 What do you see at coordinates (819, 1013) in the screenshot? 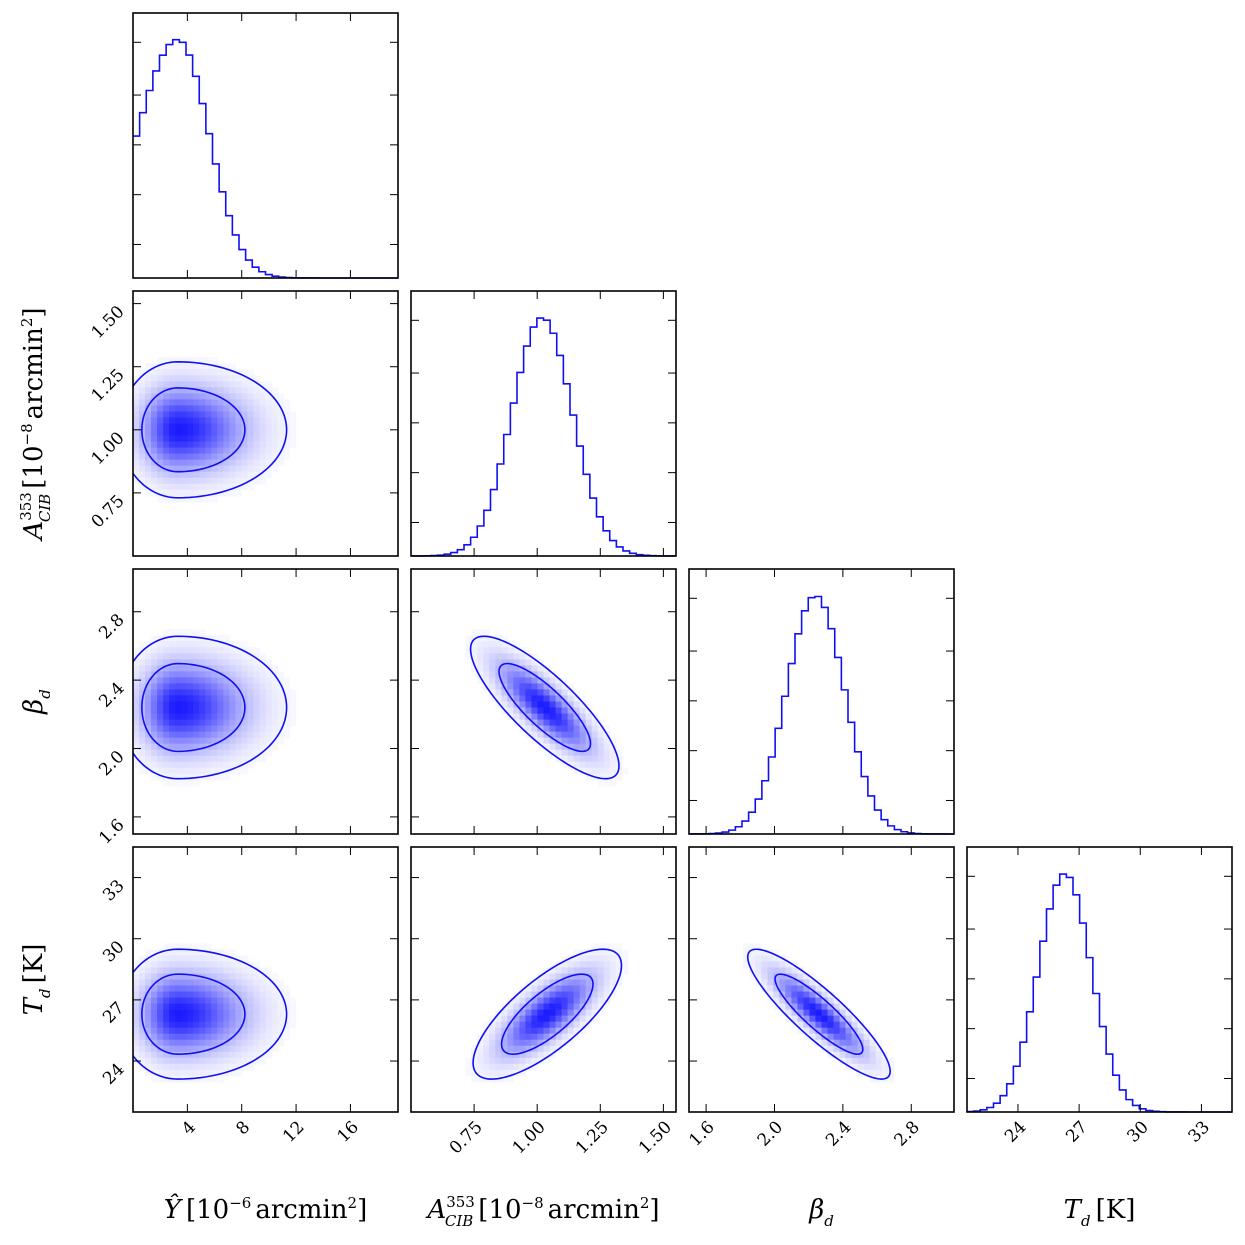
I see `density-image` at bounding box center [819, 1013].